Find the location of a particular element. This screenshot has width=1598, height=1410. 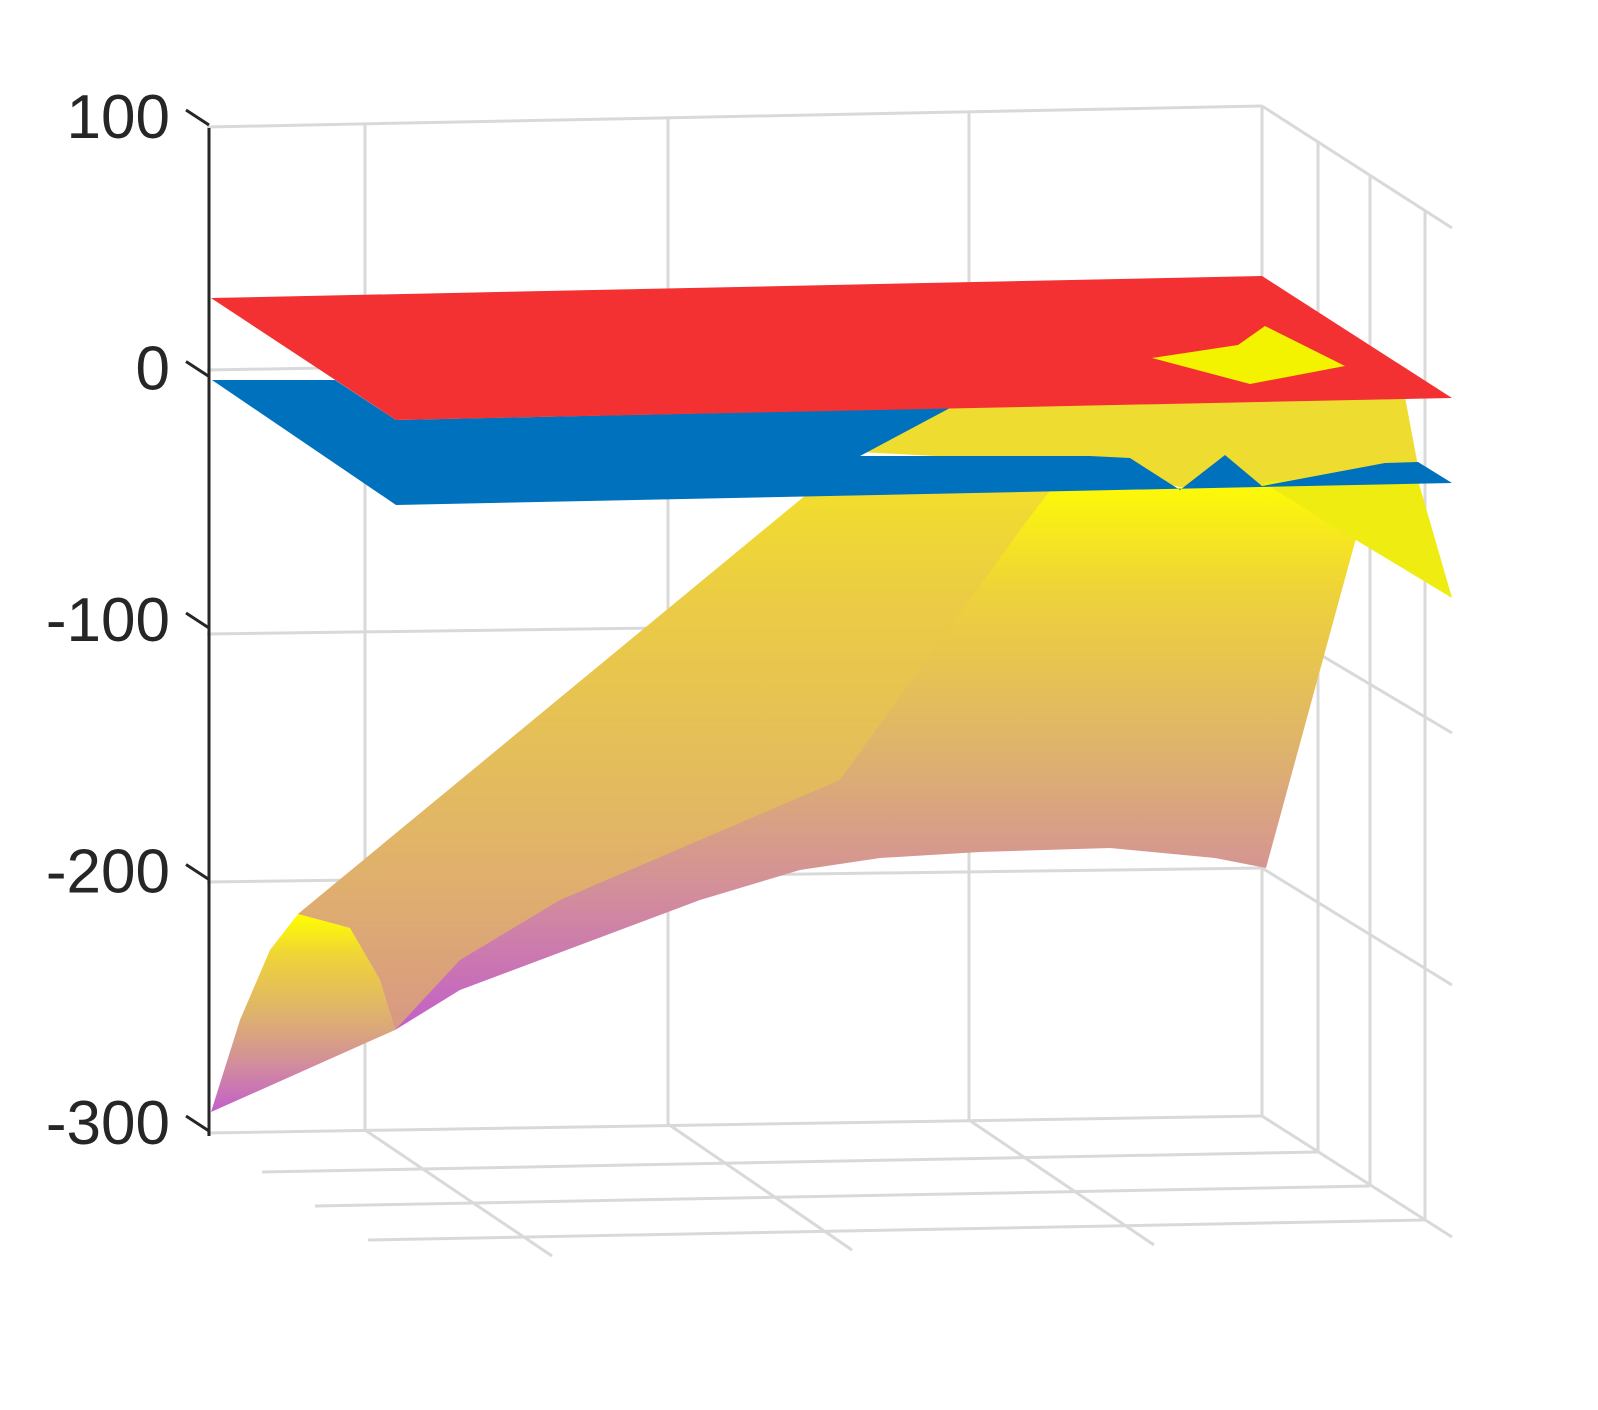

surface-front-lobe is located at coordinates (303, 1013).